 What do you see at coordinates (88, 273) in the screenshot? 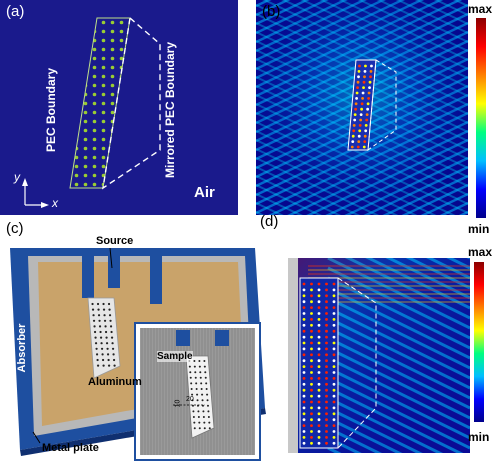
I see `source-channel-left` at bounding box center [88, 273].